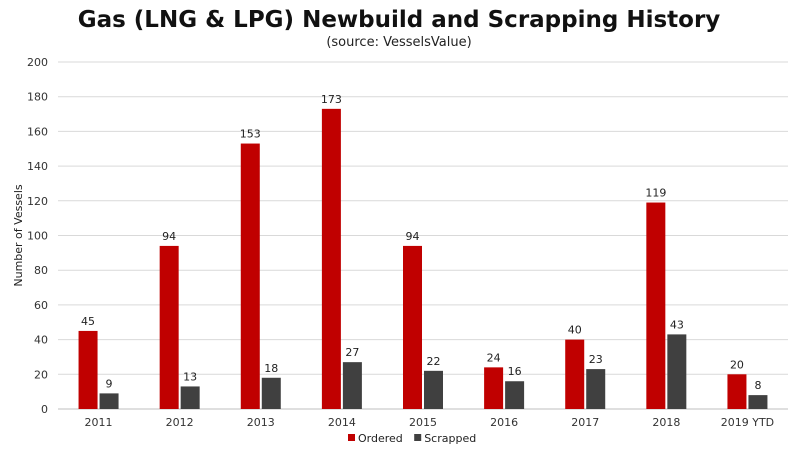 The width and height of the screenshot is (798, 458). What do you see at coordinates (37, 97) in the screenshot?
I see `y-tick-label: 180` at bounding box center [37, 97].